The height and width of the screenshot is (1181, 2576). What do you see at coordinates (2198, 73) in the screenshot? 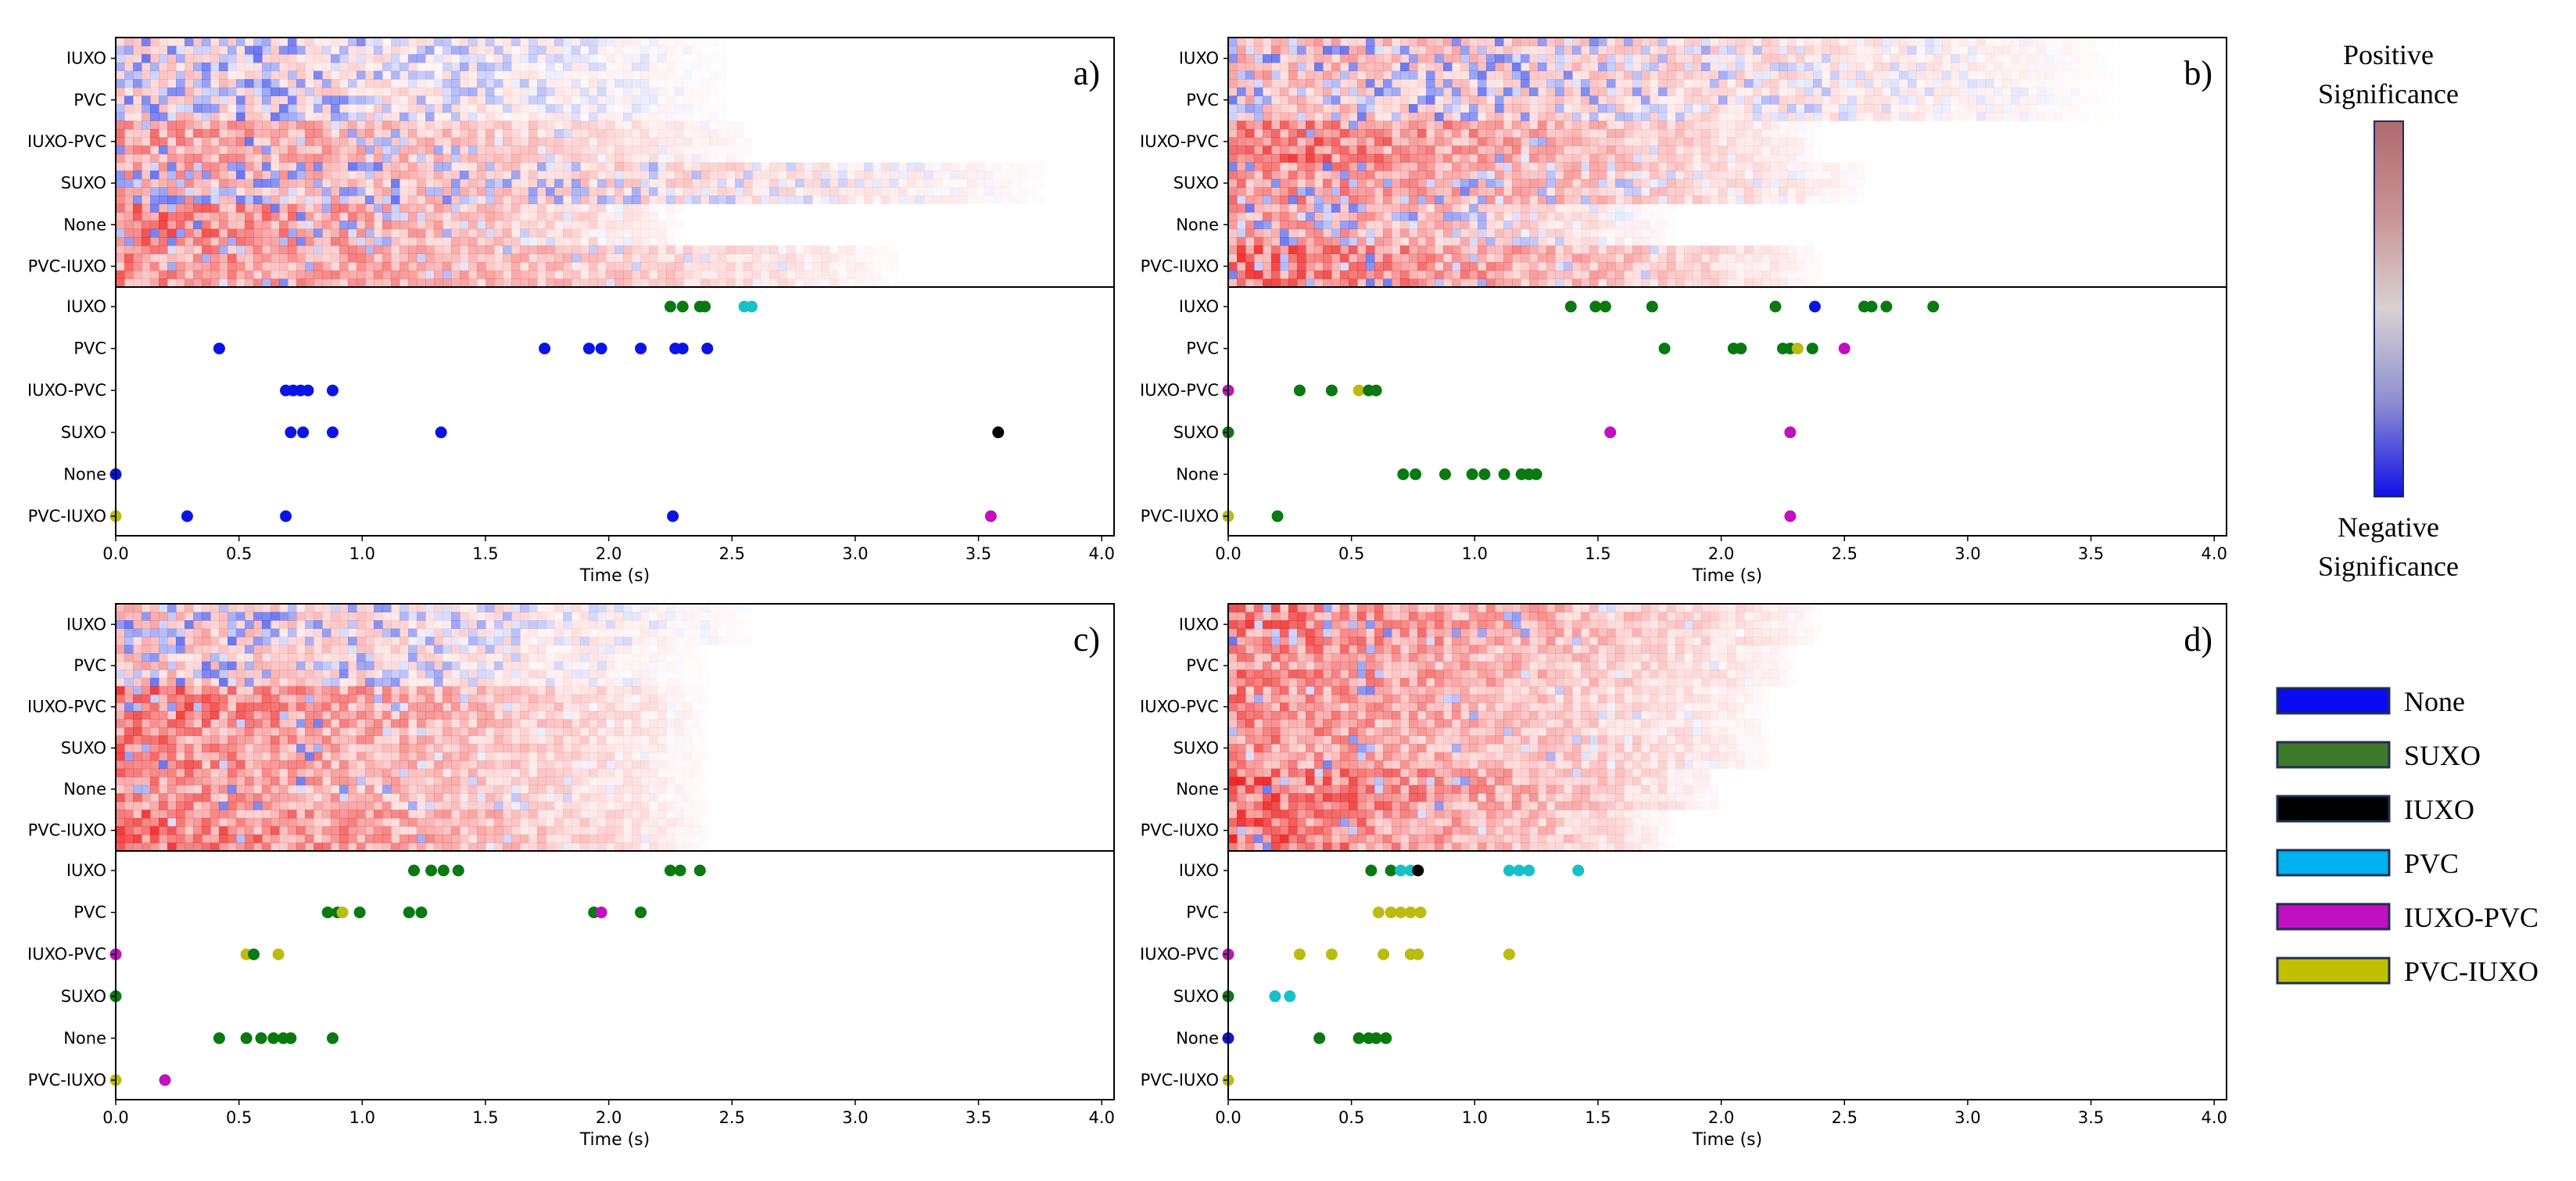
I see `panel-label: b)` at bounding box center [2198, 73].